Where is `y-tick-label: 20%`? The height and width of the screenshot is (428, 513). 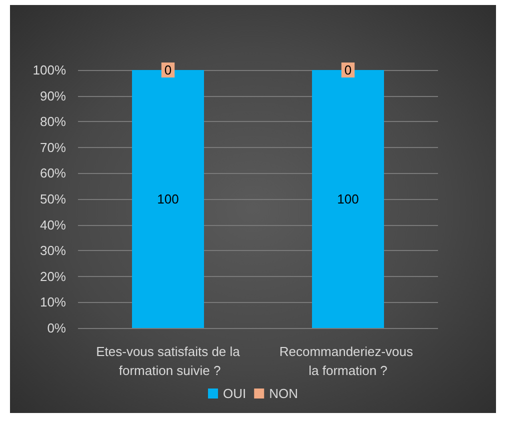
y-tick-label: 20% is located at coordinates (53, 276).